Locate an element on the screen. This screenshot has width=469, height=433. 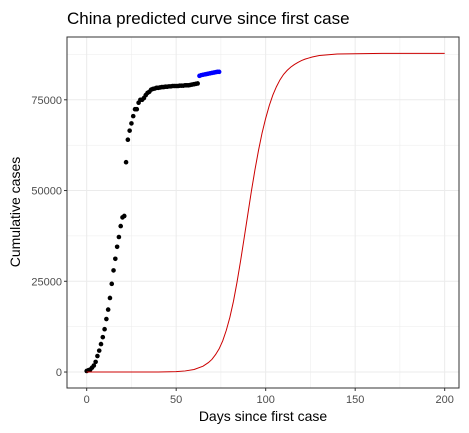
y-tick-label: 75000 is located at coordinates (46, 101).